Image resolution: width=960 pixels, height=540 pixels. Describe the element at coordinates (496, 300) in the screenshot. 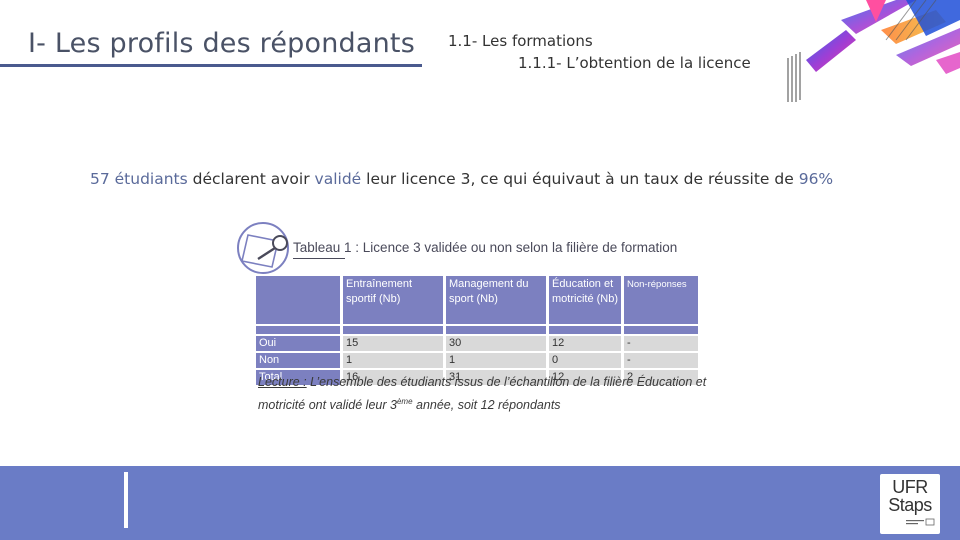

I see `col-header-management: Management du sport (Nb)` at that location.